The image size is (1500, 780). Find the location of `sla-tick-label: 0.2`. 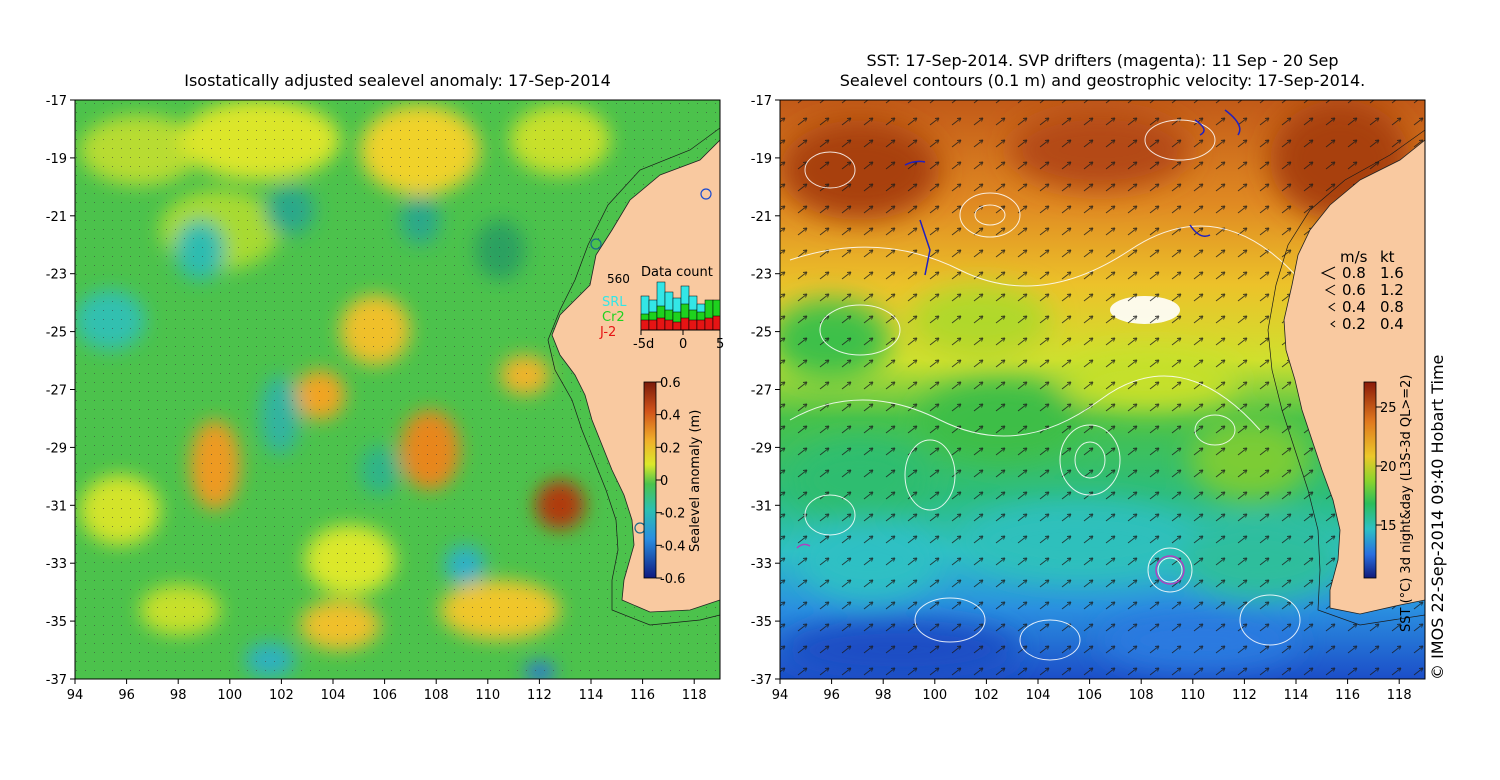

sla-tick-label: 0.2 is located at coordinates (670, 448).